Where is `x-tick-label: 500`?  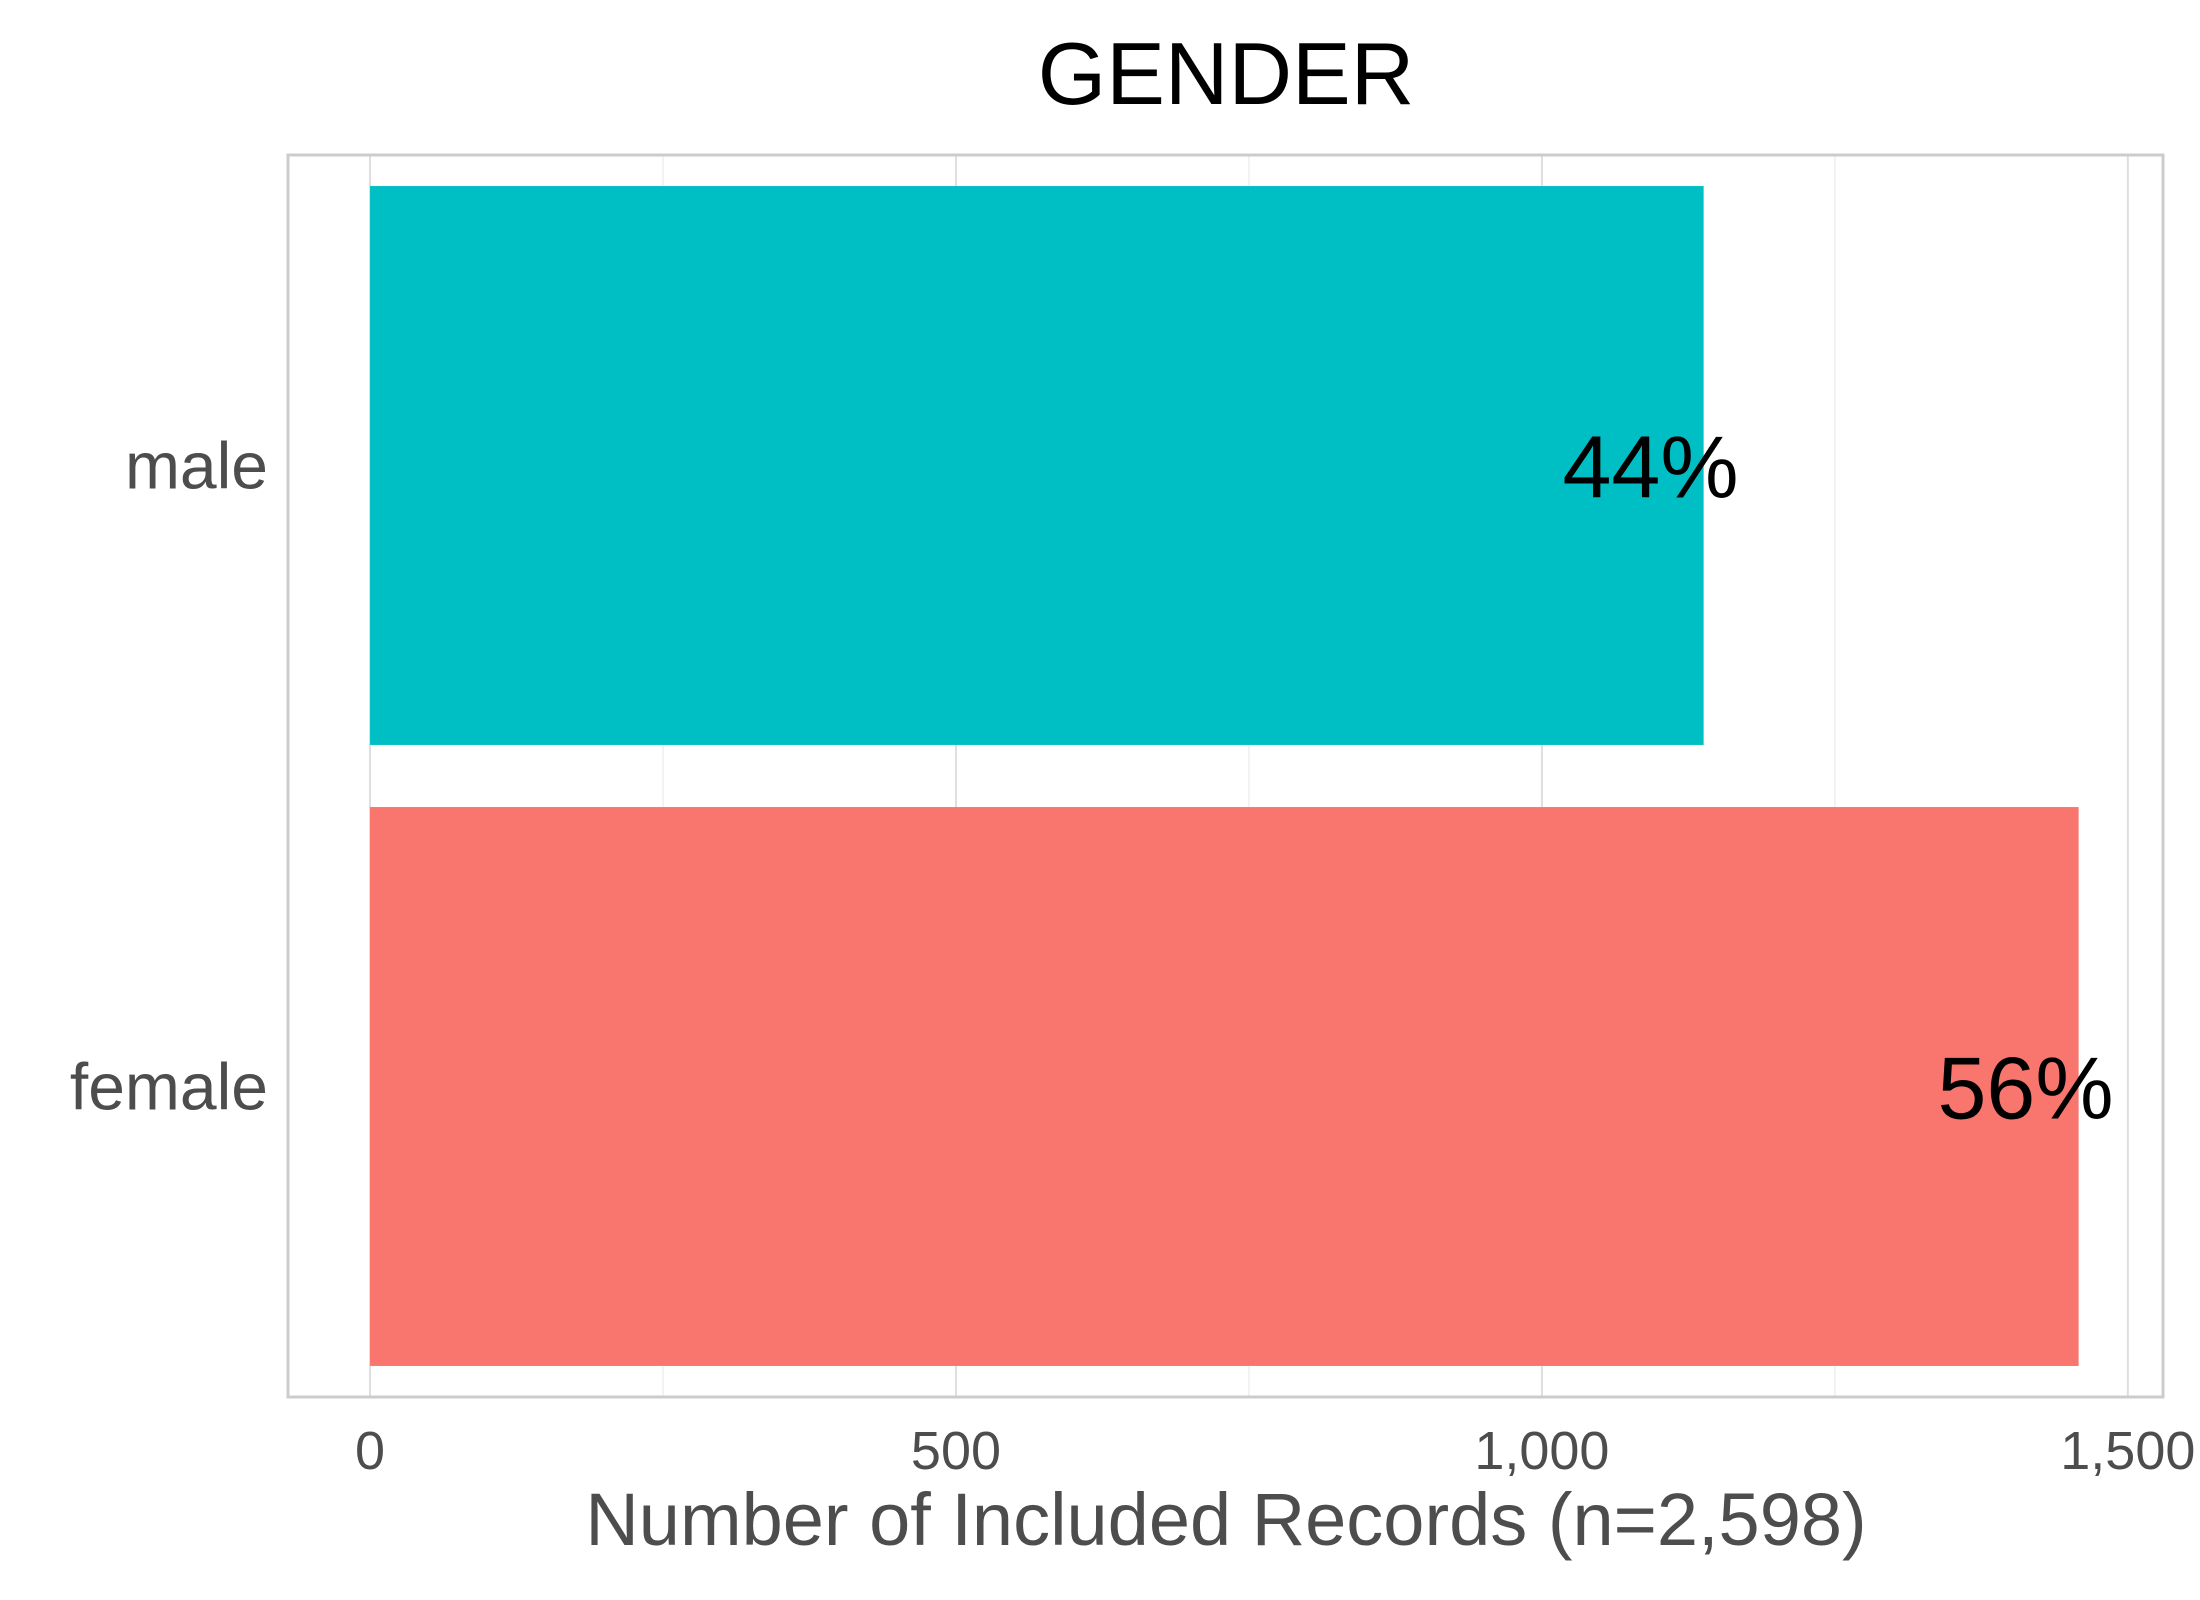
x-tick-label: 500 is located at coordinates (956, 1451).